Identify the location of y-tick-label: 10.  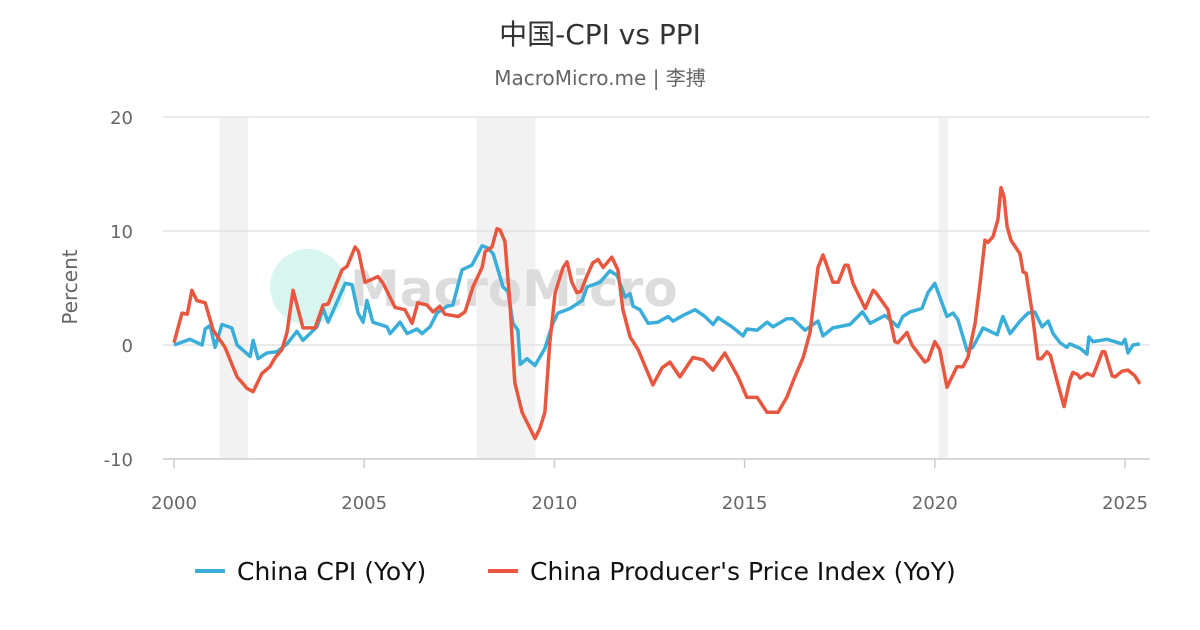
(121, 232).